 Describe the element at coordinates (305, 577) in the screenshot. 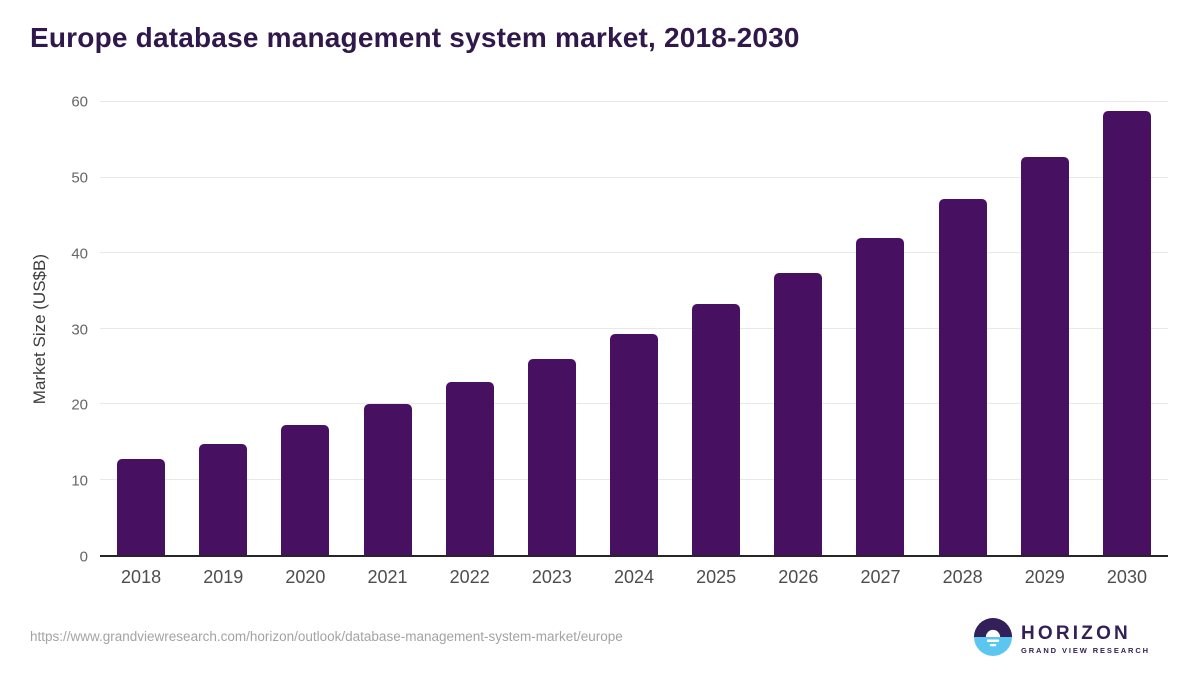

I see `x-tick-label-2020: 2020` at that location.